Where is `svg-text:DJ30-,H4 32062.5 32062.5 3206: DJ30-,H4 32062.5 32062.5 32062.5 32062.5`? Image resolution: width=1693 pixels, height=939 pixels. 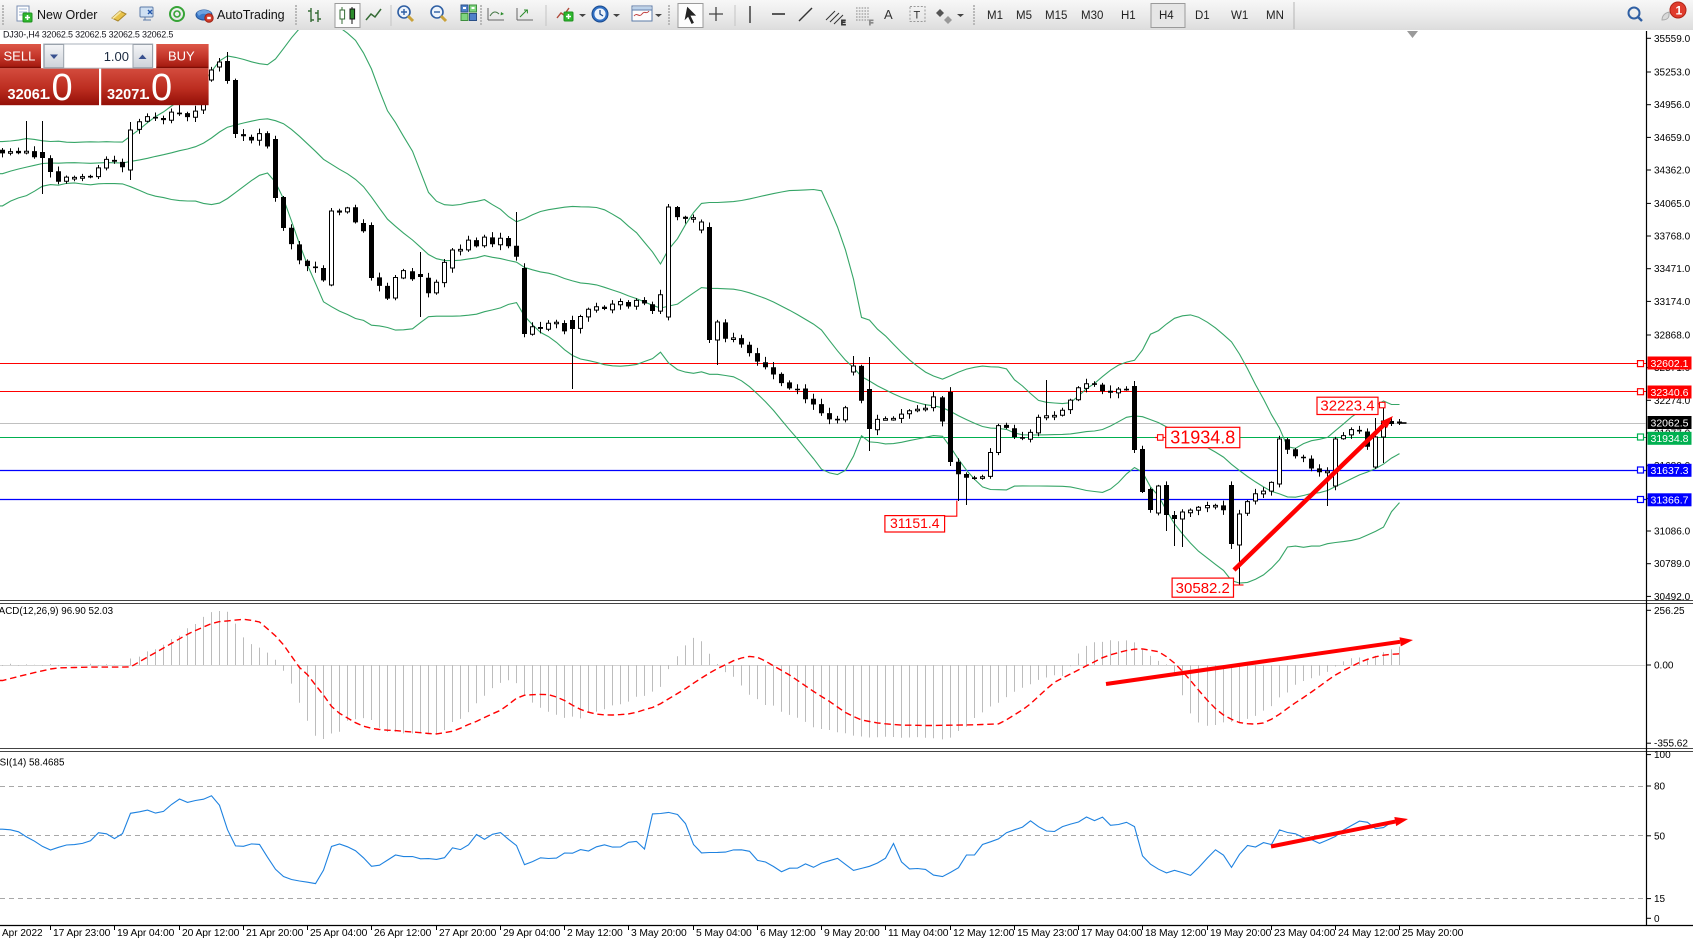 svg-text:DJ30-,H4 32062.5 32062.5 3206: DJ30-,H4 32062.5 32062.5 32062.5 32062.5 is located at coordinates (88, 35).